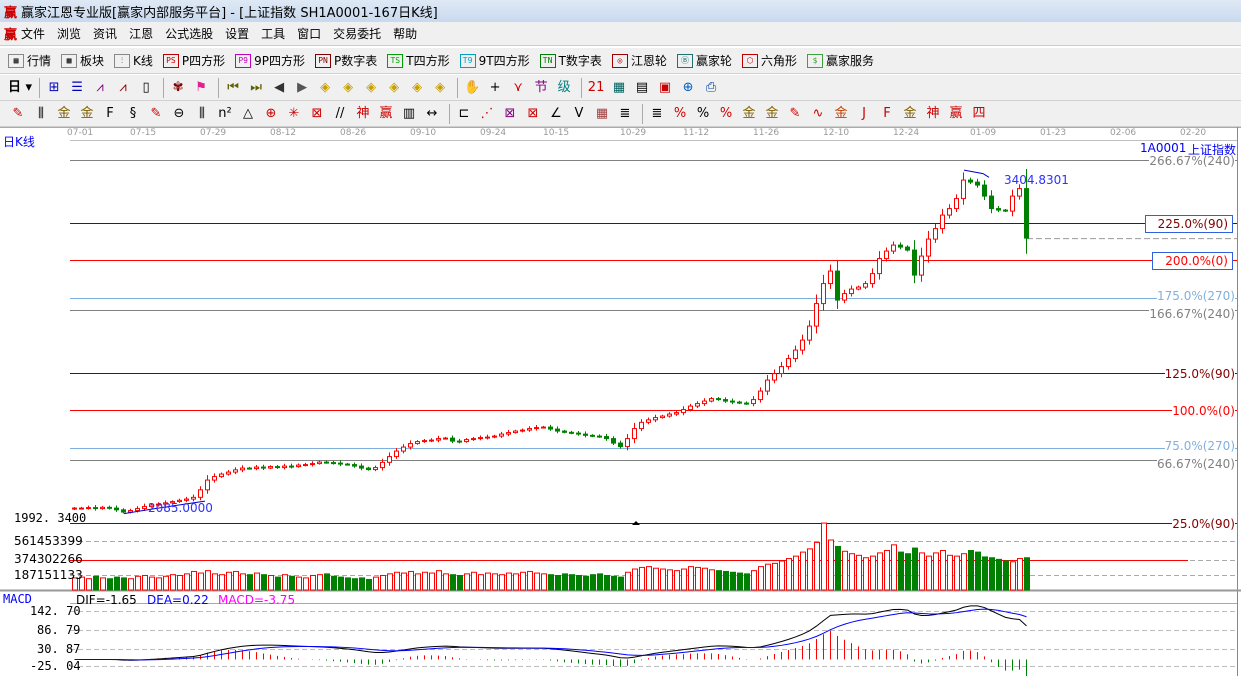  I want to click on pct-slant-icon: %, so click(680, 113).